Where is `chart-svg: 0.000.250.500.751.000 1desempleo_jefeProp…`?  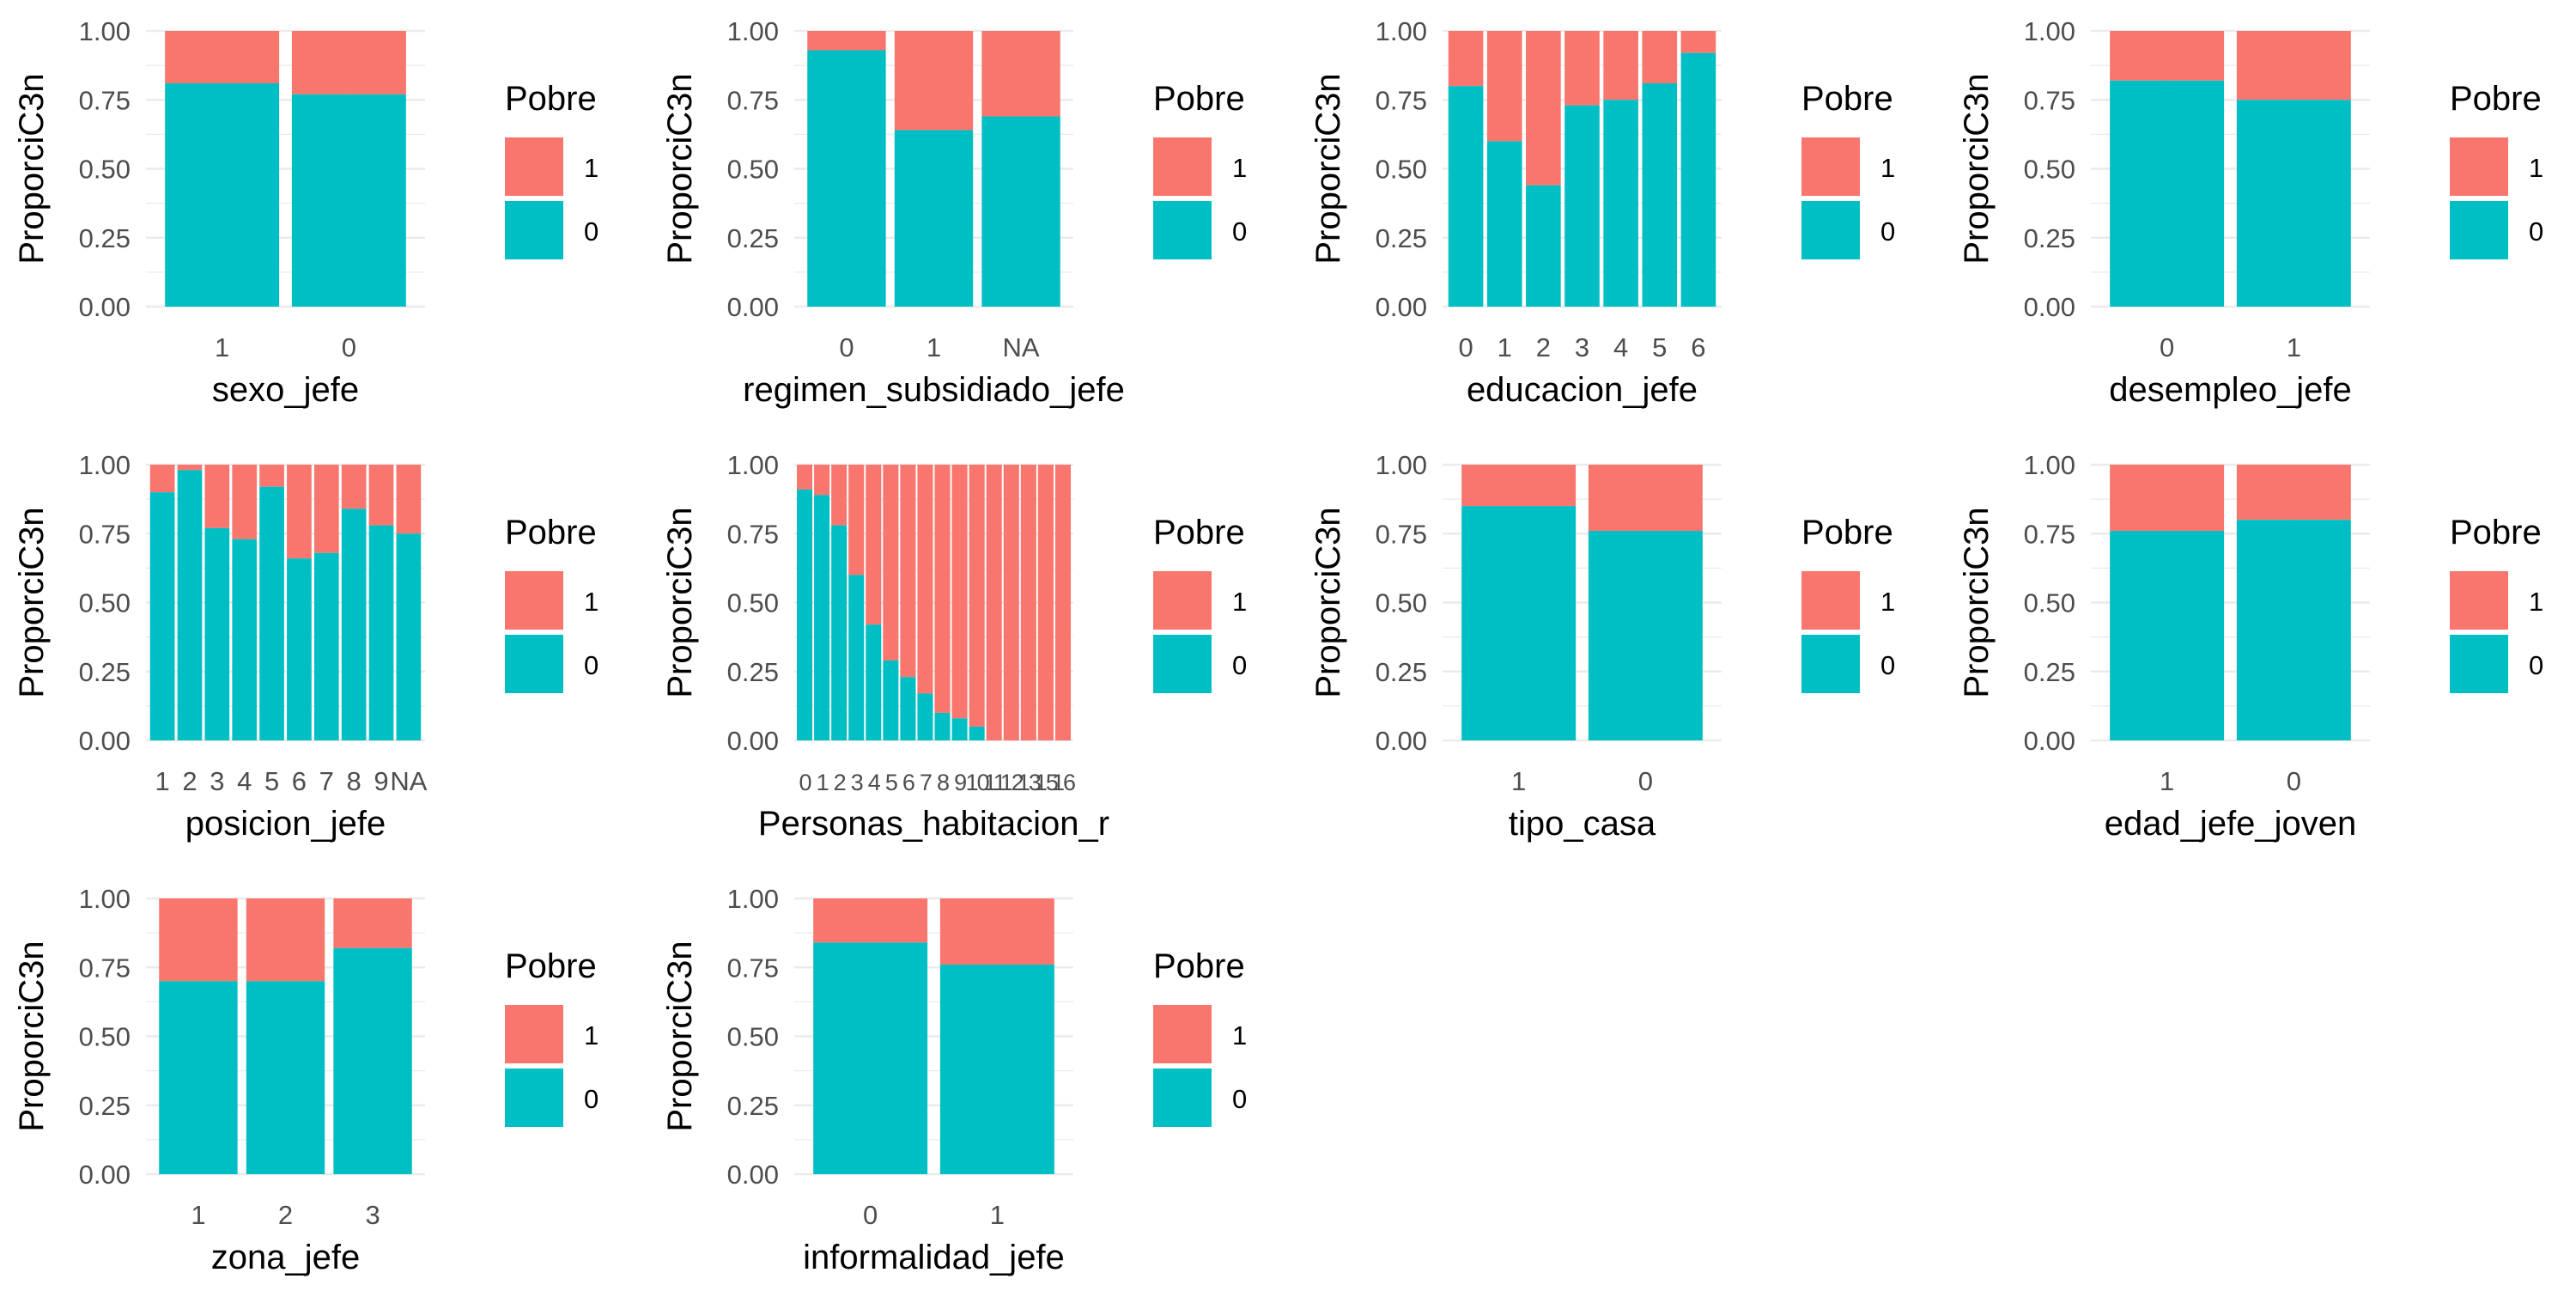
chart-svg: 0.000.250.500.751.000 1desempleo_jefeProp… is located at coordinates (2251, 212).